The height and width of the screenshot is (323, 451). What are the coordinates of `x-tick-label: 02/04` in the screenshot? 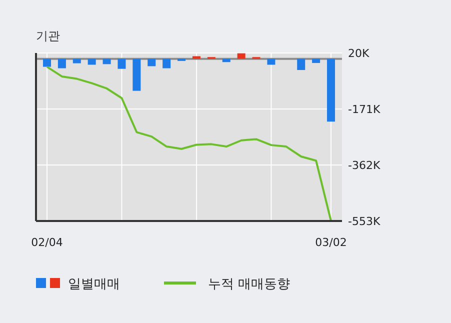 It's located at (47, 242).